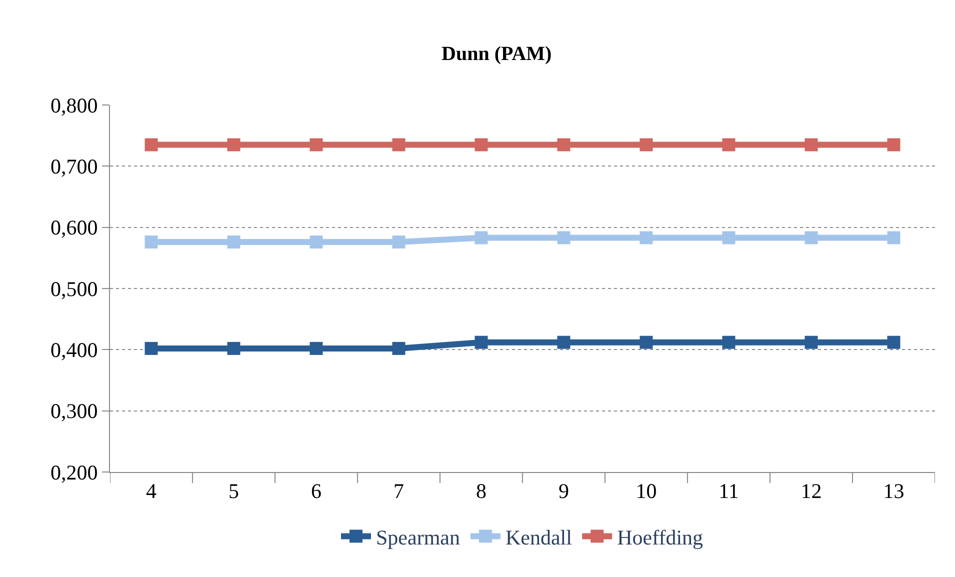 Image resolution: width=955 pixels, height=577 pixels. What do you see at coordinates (660, 537) in the screenshot?
I see `legend-label: Hoeffding` at bounding box center [660, 537].